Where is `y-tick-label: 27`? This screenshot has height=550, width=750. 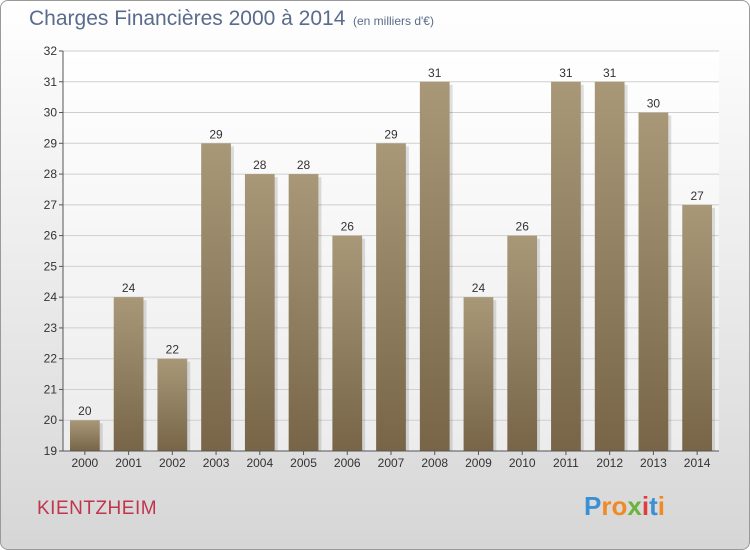 y-tick-label: 27 is located at coordinates (51, 205).